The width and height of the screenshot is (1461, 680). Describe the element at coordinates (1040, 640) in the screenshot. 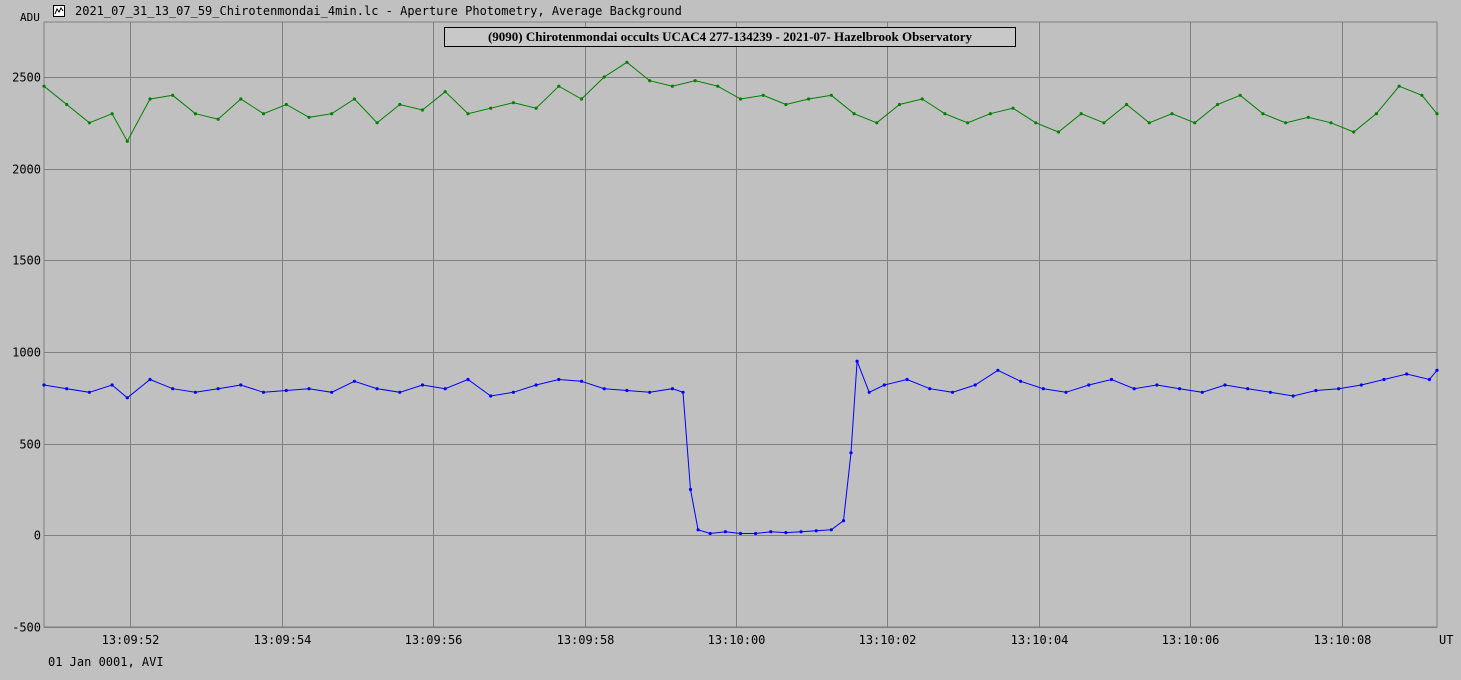

I see `x-tick-label: 13:10:04` at that location.